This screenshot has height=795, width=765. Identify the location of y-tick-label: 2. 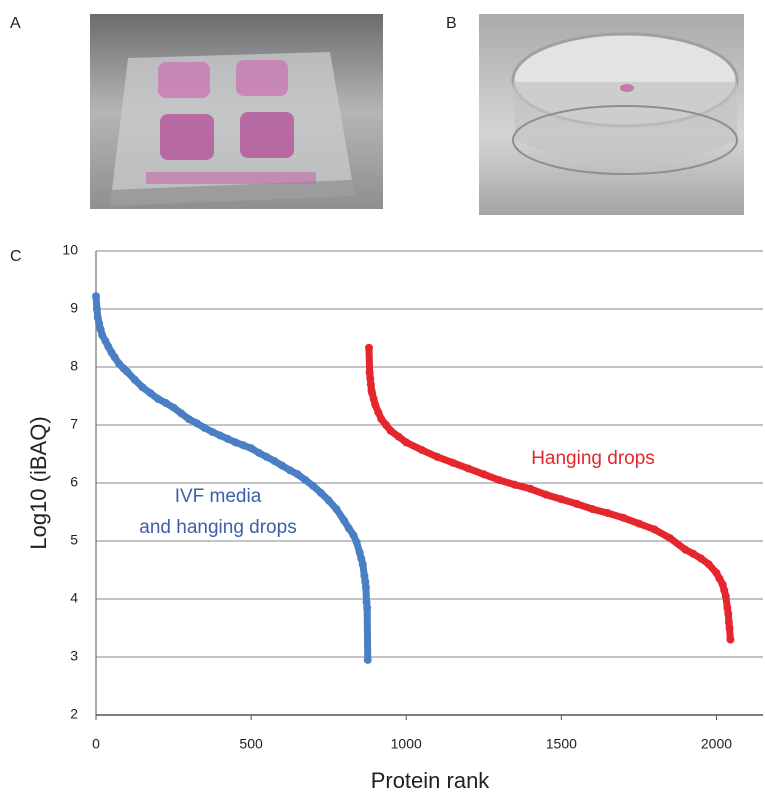
(74, 714).